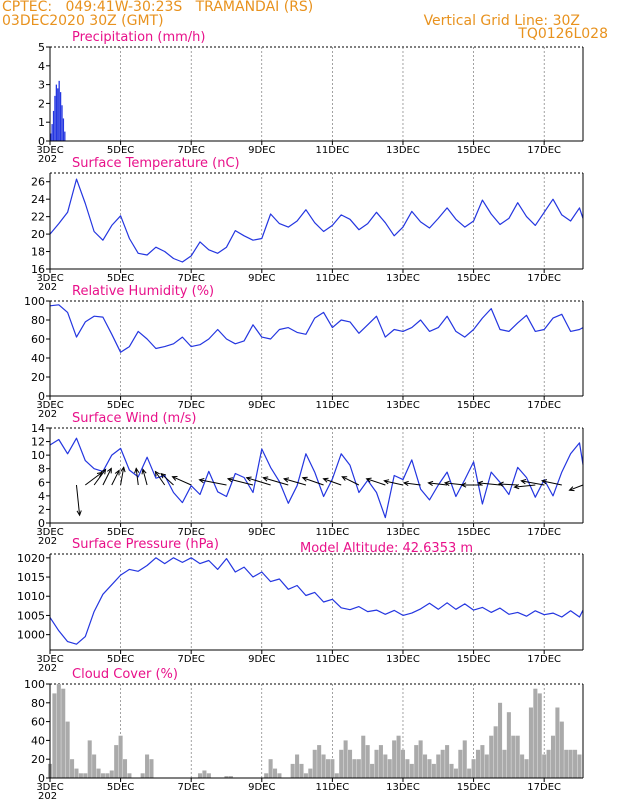 The width and height of the screenshot is (618, 800). What do you see at coordinates (316, 328) in the screenshot?
I see `series-line` at bounding box center [316, 328].